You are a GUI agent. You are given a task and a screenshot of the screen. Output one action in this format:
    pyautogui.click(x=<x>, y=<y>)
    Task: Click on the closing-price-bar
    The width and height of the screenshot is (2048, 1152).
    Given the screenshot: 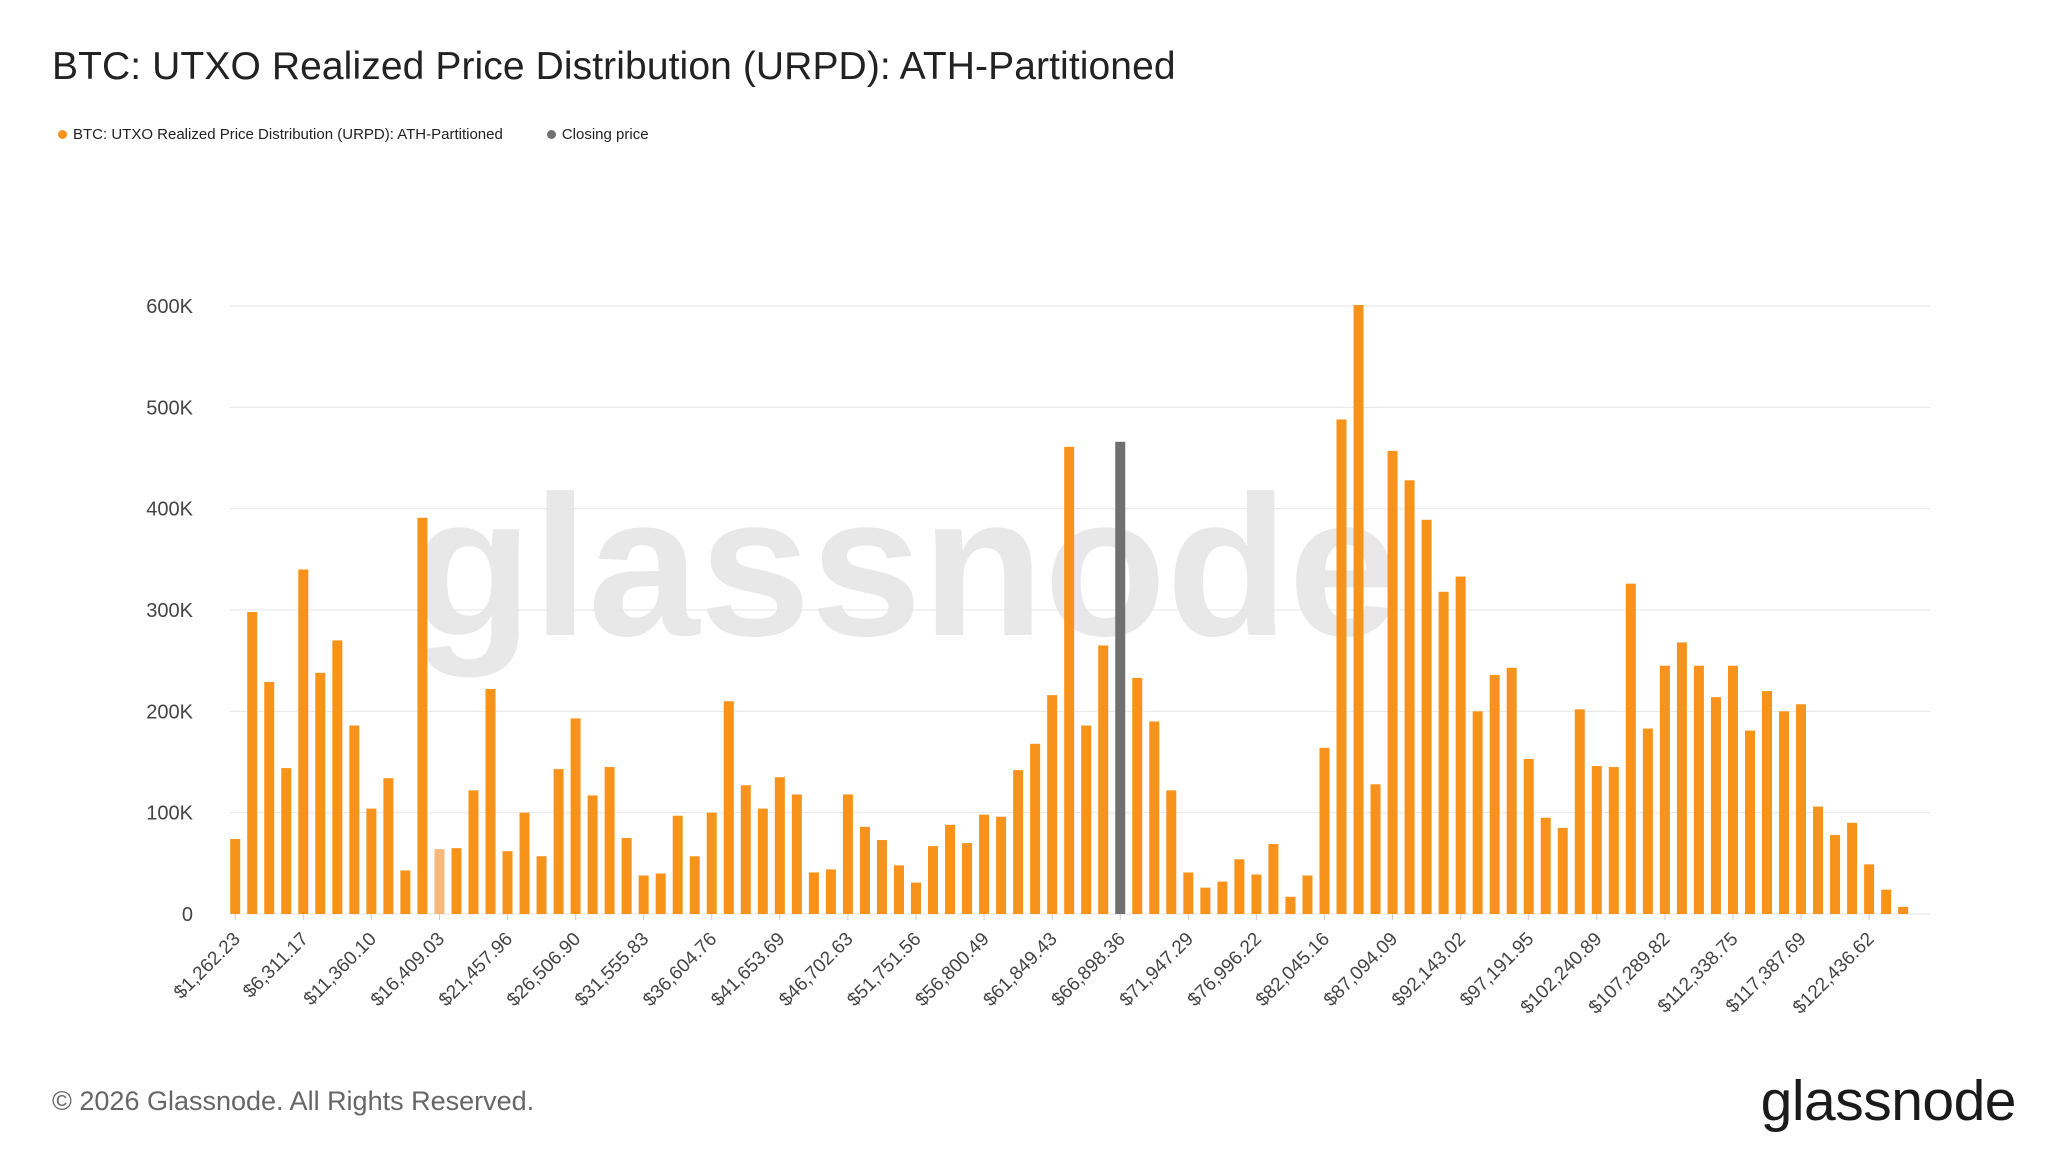 What is the action you would take?
    pyautogui.click(x=1120, y=677)
    